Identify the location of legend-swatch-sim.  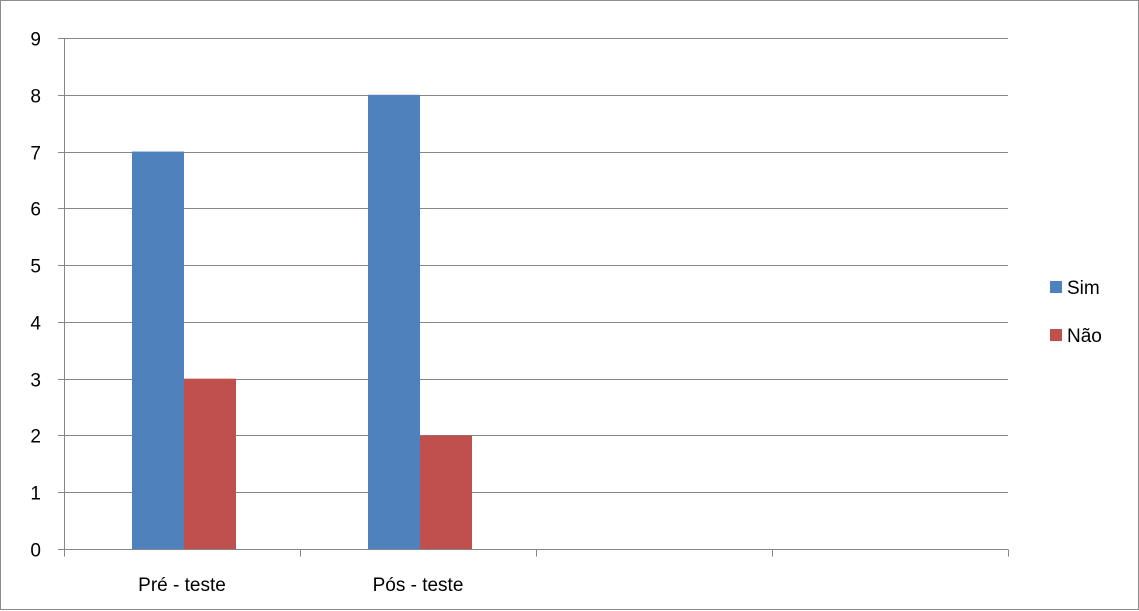
(1056, 287).